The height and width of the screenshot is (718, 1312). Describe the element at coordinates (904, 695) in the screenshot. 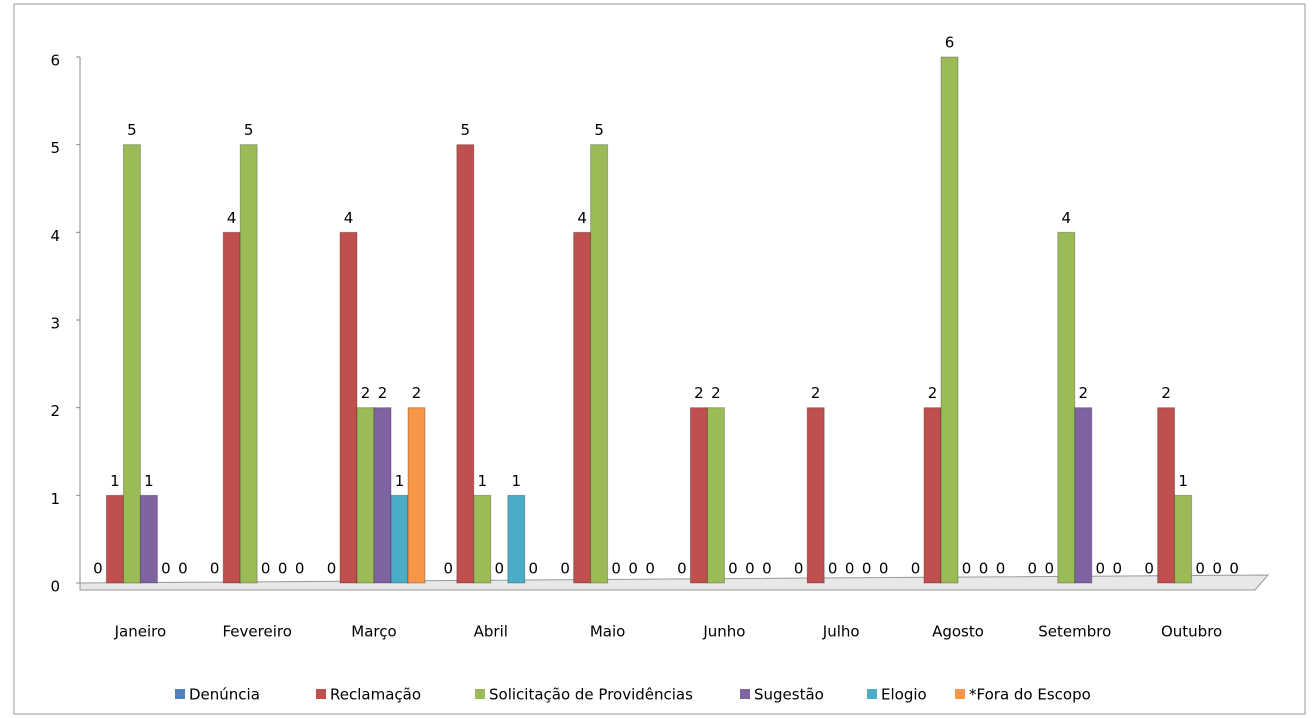

I see `legend-label: Elogio` at that location.